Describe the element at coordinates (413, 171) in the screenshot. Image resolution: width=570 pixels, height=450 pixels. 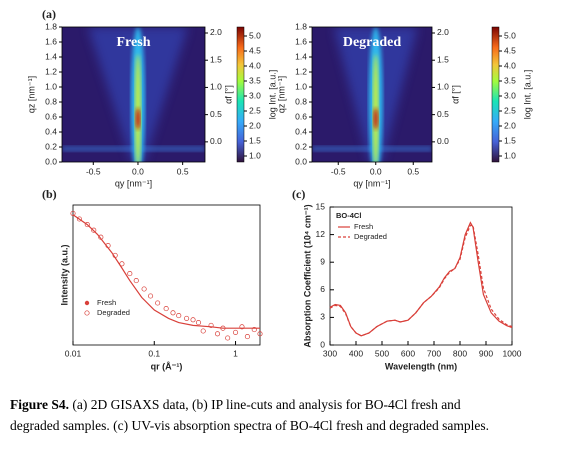
I see `x-tick-label: 0.5` at that location.